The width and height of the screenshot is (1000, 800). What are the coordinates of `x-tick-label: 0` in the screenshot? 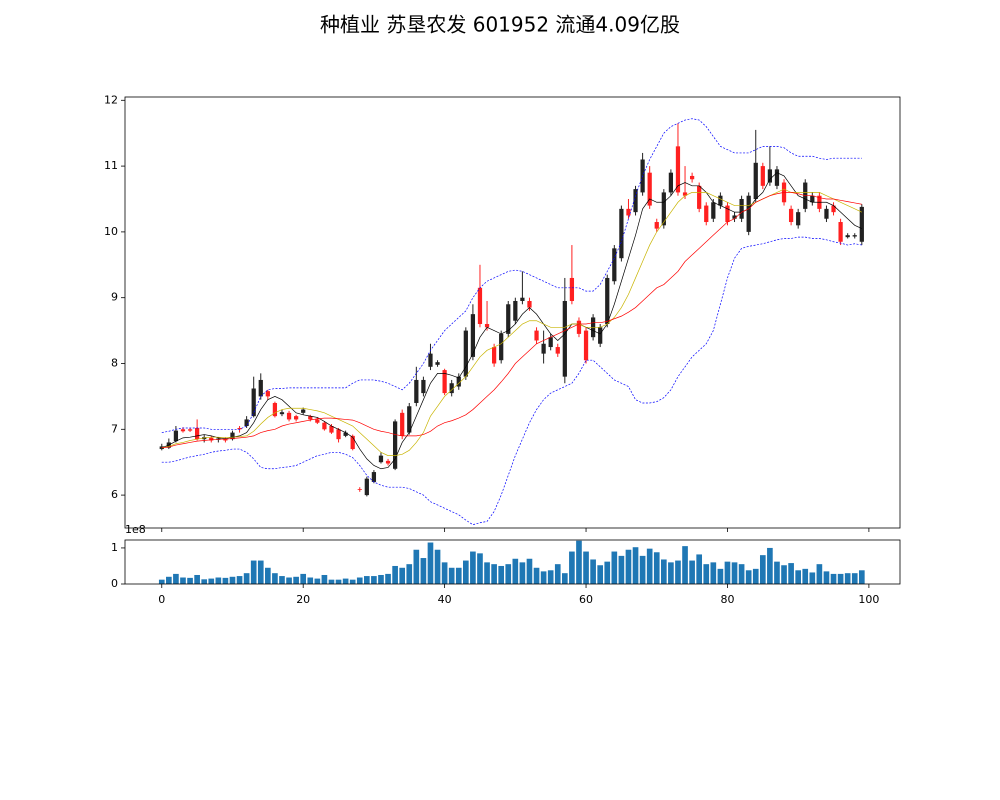 It's located at (161, 599).